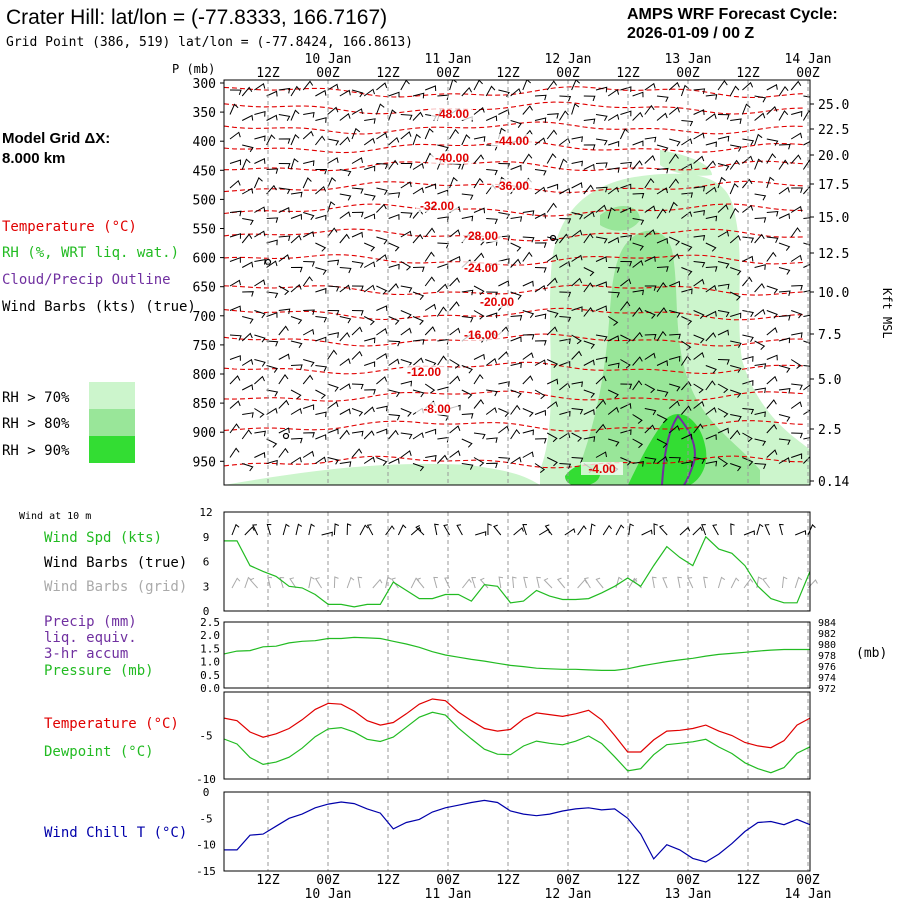  Describe the element at coordinates (328, 59) in the screenshot. I see `top-day-label: 10 Jan` at that location.